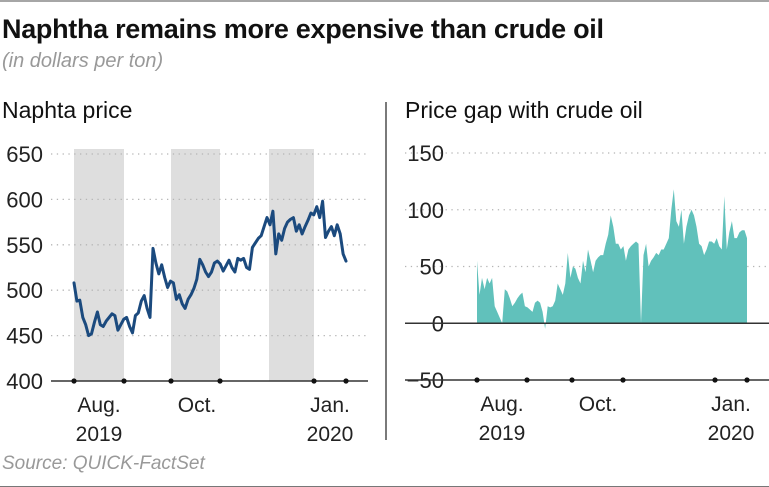  I want to click on right-plot, so click(587, 259).